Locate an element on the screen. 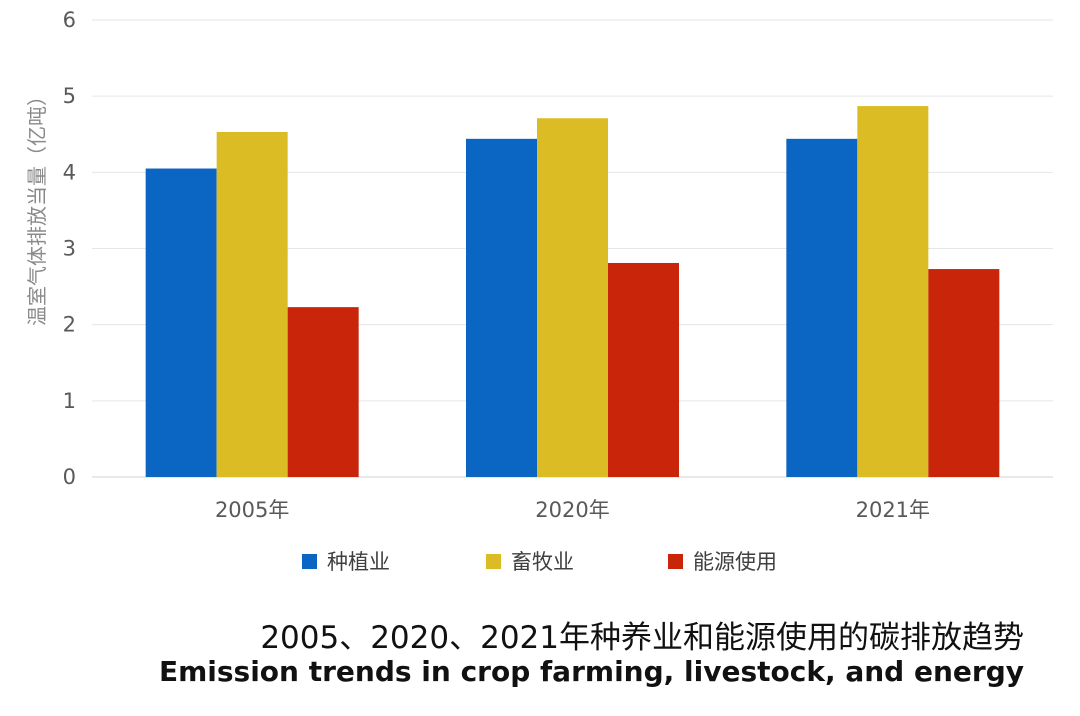  legend-item: 能源使用 is located at coordinates (722, 561).